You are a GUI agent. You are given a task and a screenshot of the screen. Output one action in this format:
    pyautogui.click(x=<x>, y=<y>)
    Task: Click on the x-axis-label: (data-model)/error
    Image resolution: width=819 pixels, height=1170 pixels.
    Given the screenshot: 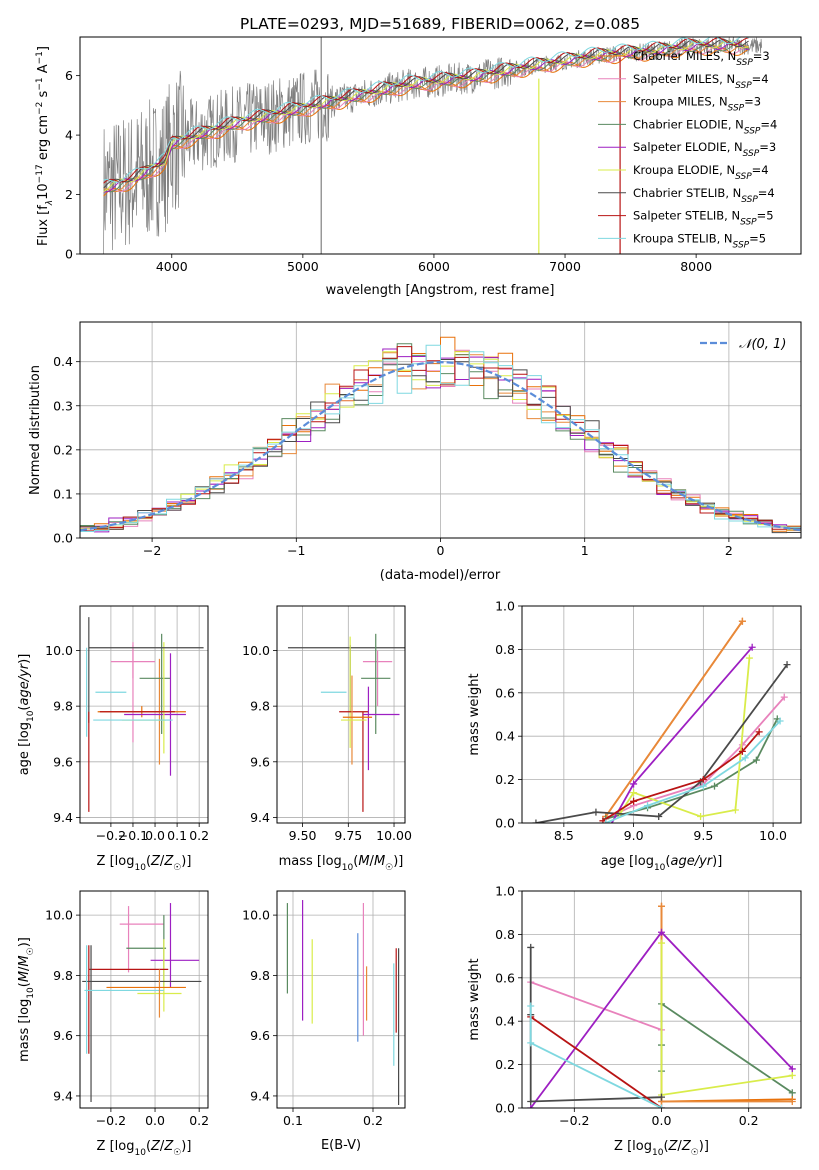 What is the action you would take?
    pyautogui.click(x=440, y=575)
    